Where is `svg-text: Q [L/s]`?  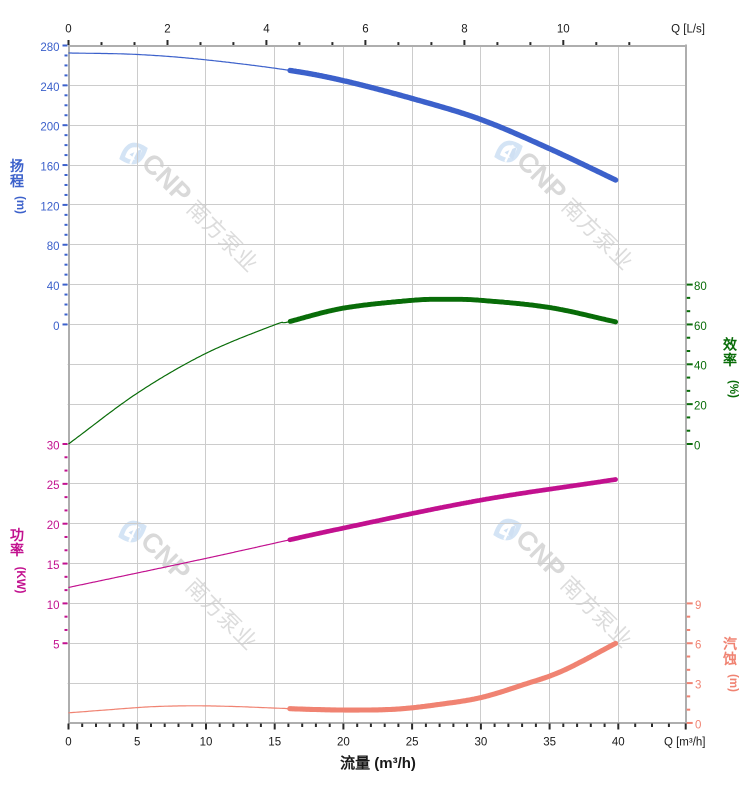 svg-text: Q [L/s] is located at coordinates (688, 30).